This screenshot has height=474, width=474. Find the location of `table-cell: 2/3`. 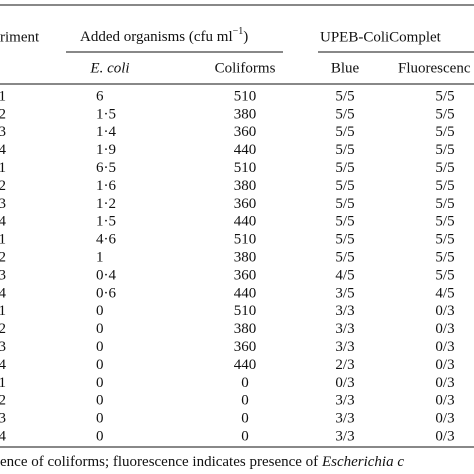

table-cell: 2/3 is located at coordinates (344, 365).